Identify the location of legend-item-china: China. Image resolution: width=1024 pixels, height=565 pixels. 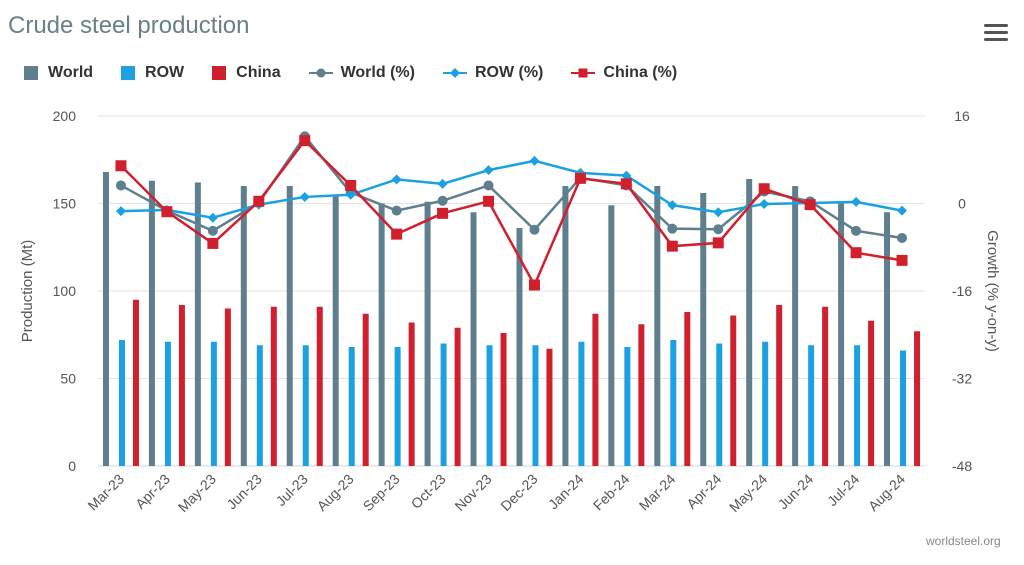
(246, 73).